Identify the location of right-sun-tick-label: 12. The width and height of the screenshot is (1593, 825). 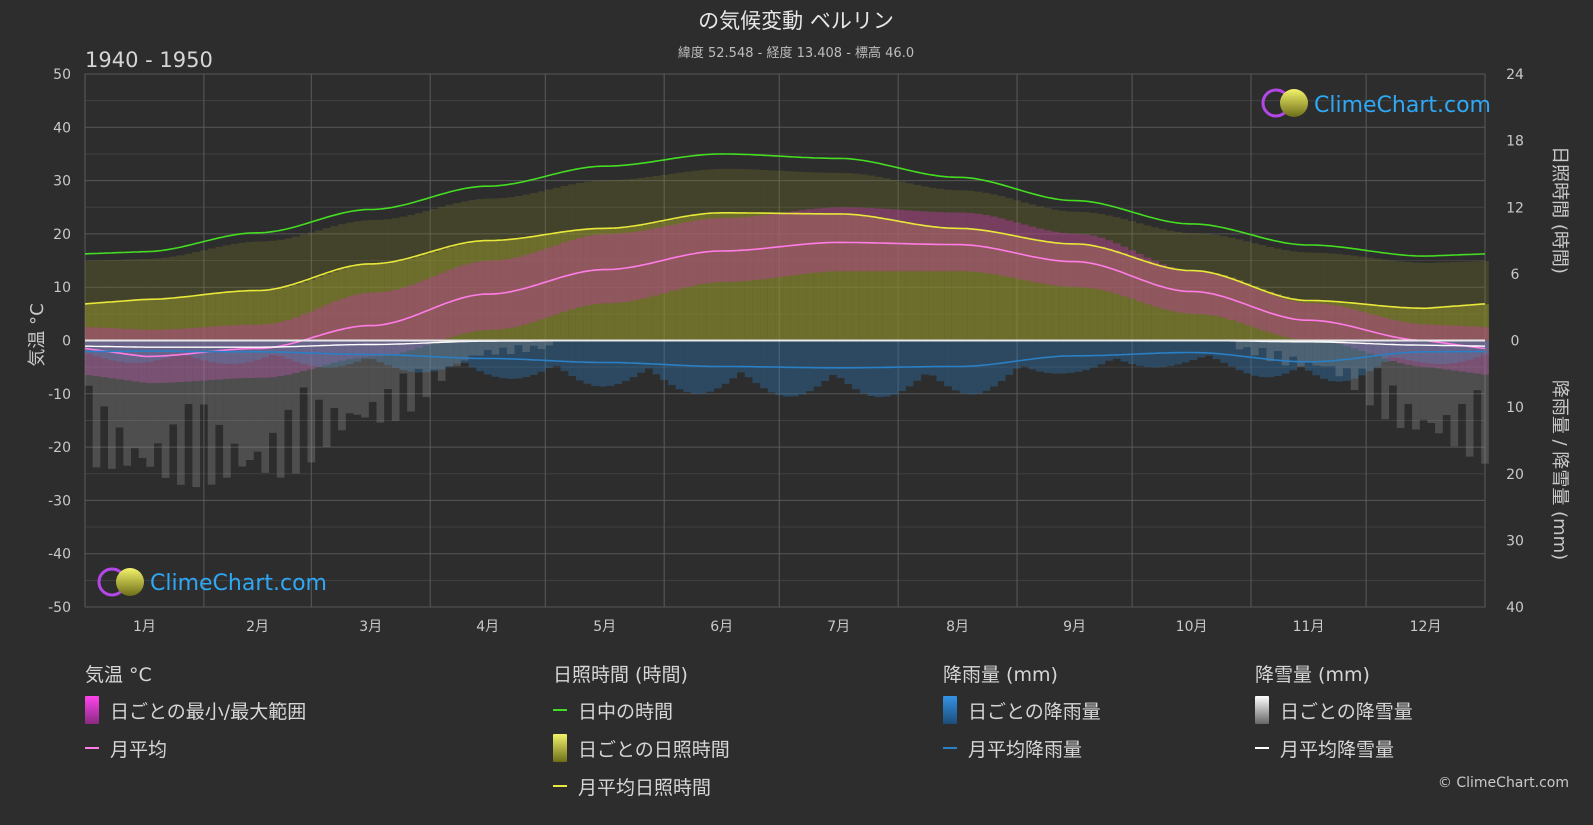
(1515, 208).